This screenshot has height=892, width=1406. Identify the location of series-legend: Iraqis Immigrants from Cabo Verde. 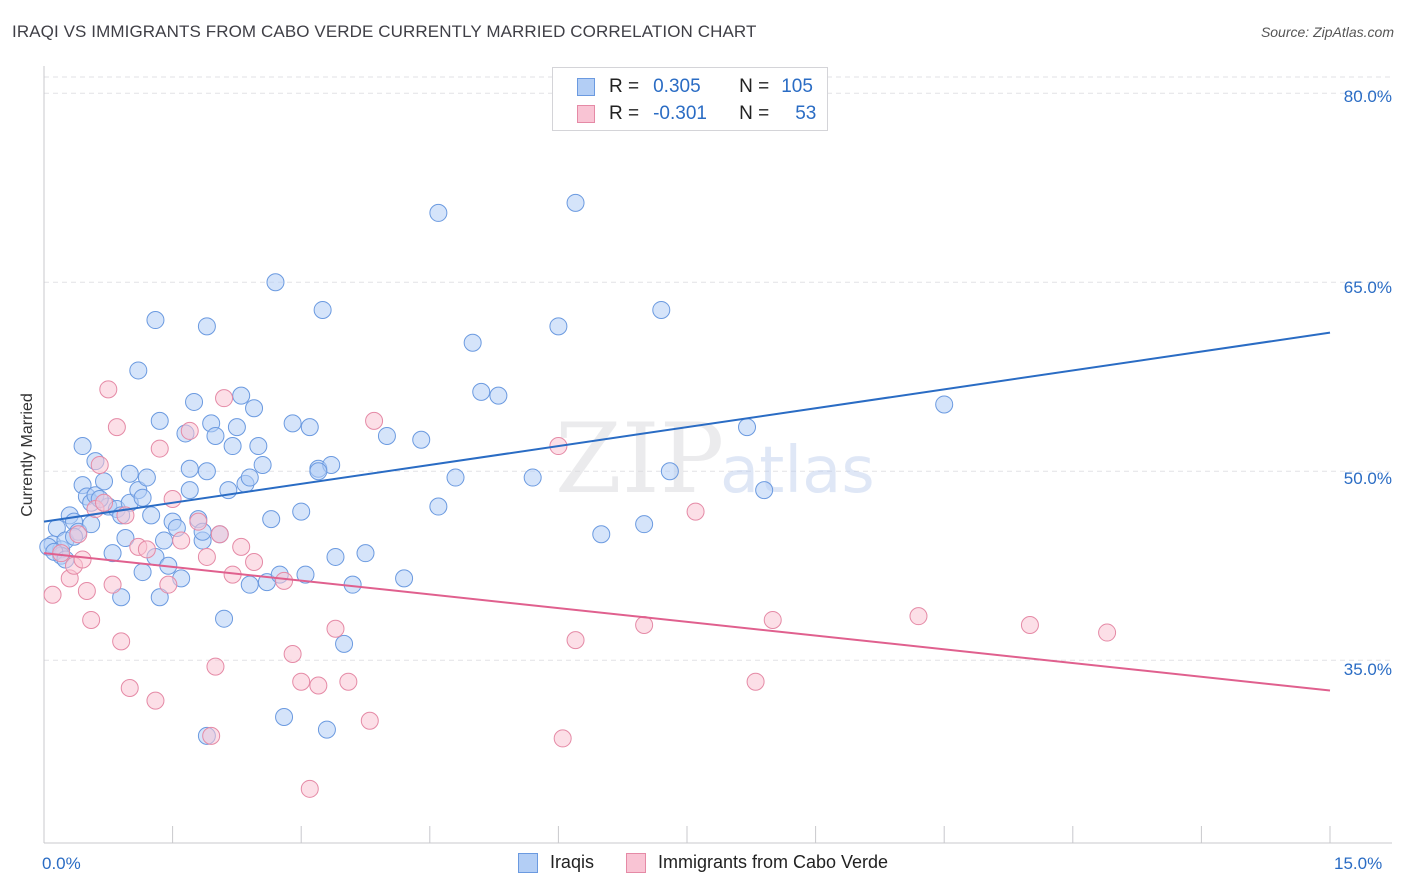
(703, 862).